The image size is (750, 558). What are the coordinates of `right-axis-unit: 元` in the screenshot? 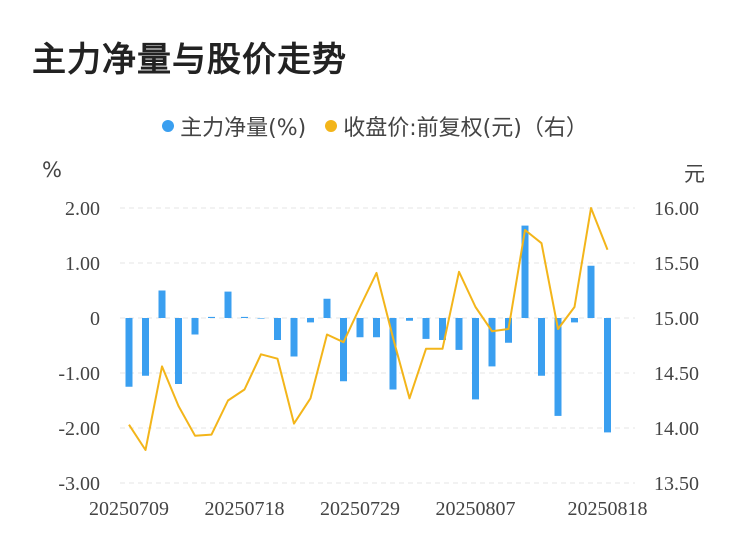 It's located at (694, 174).